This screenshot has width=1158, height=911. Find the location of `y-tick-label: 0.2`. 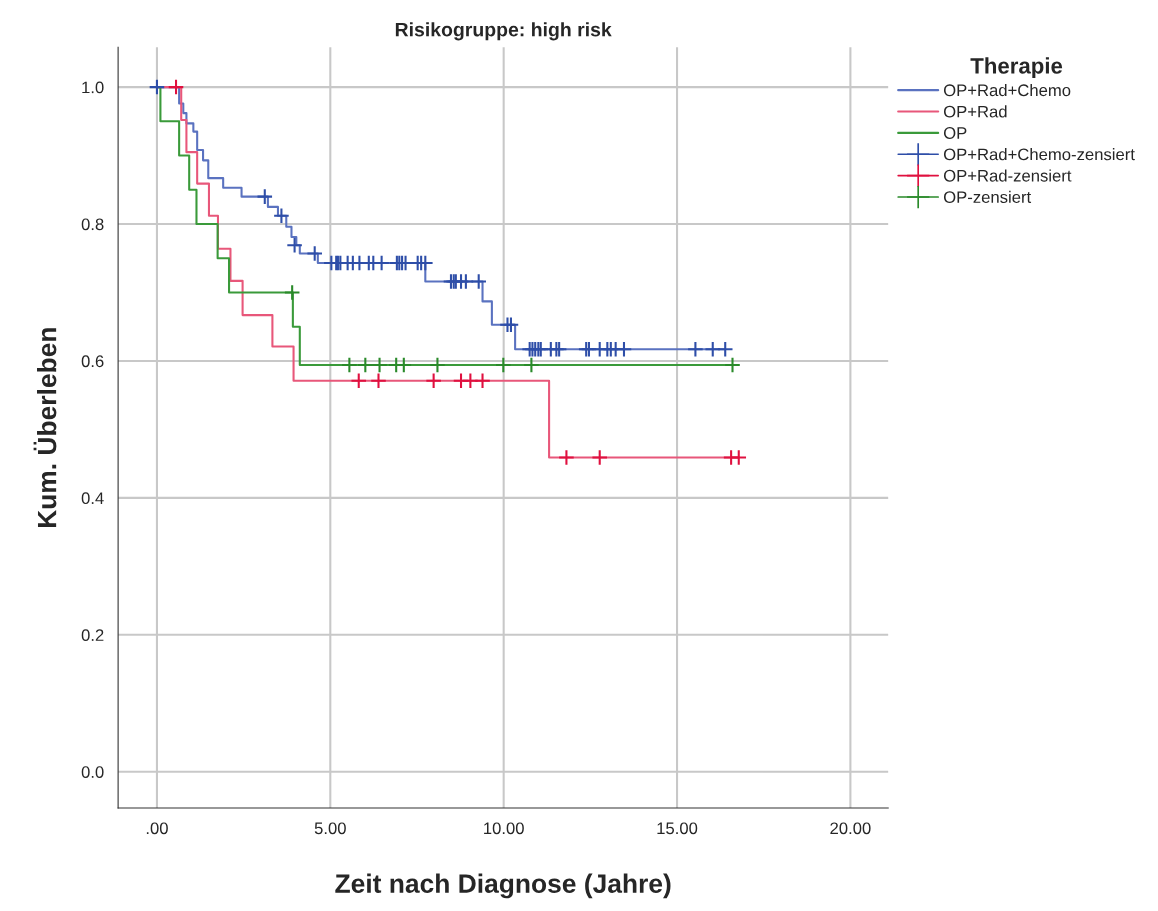

y-tick-label: 0.2 is located at coordinates (92, 635).